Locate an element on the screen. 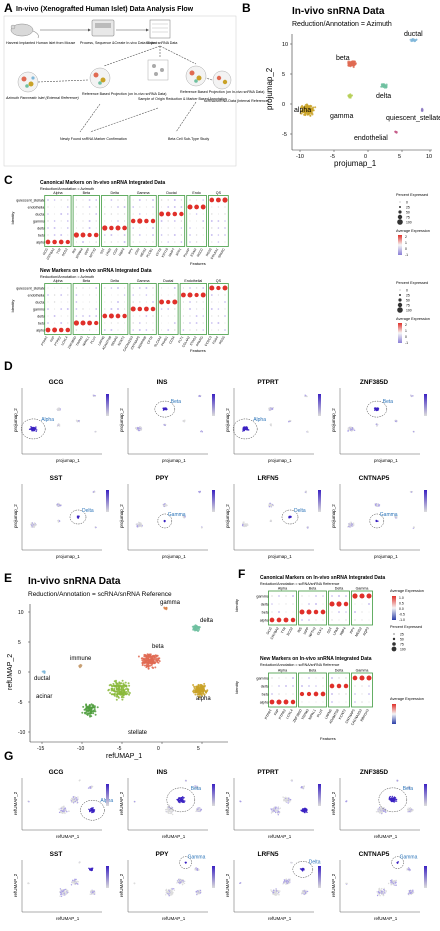 The height and width of the screenshot is (931, 440). marker-group-label: Beta is located at coordinates (312, 589).